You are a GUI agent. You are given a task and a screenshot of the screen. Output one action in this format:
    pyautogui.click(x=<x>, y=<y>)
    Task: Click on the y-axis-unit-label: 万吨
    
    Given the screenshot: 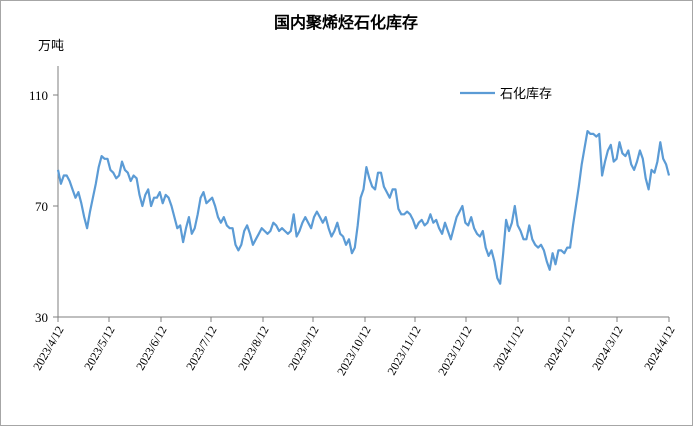 What is the action you would take?
    pyautogui.click(x=51, y=46)
    